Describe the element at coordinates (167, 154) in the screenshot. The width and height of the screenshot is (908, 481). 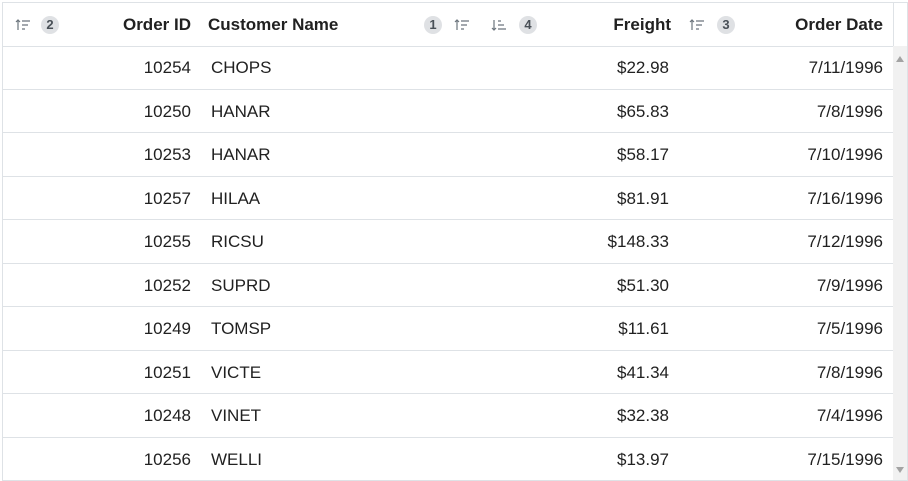
I see `order-id-cell: 10253` at that location.